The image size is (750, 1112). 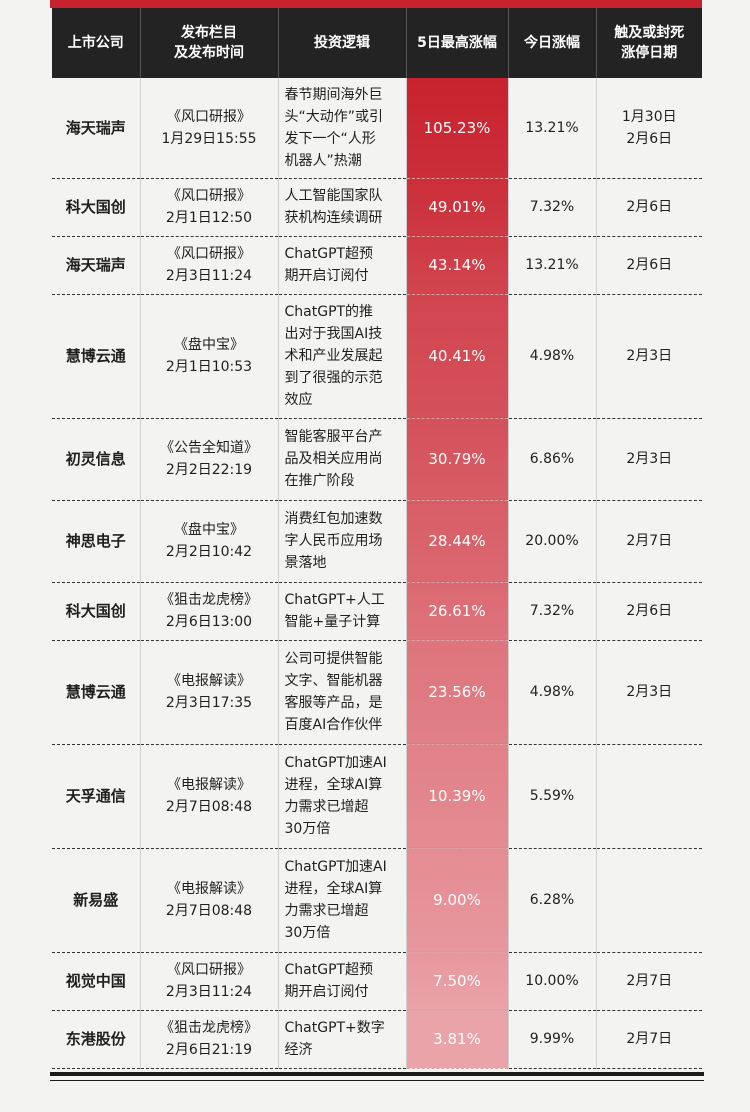 I want to click on investment-logic-line: 公司可提供智能, so click(x=333, y=659).